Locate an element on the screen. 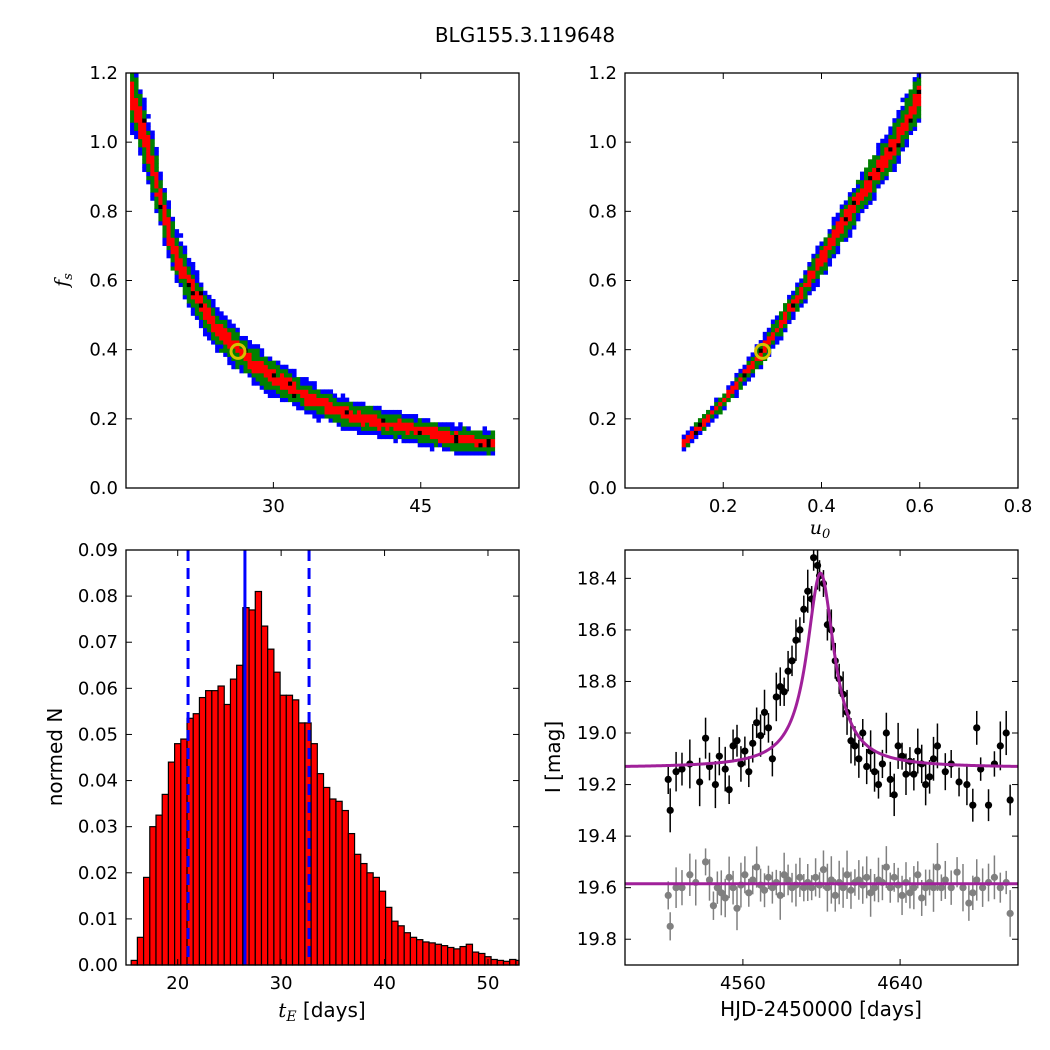  p3-xlabel-rest: [days] is located at coordinates (331, 1010).